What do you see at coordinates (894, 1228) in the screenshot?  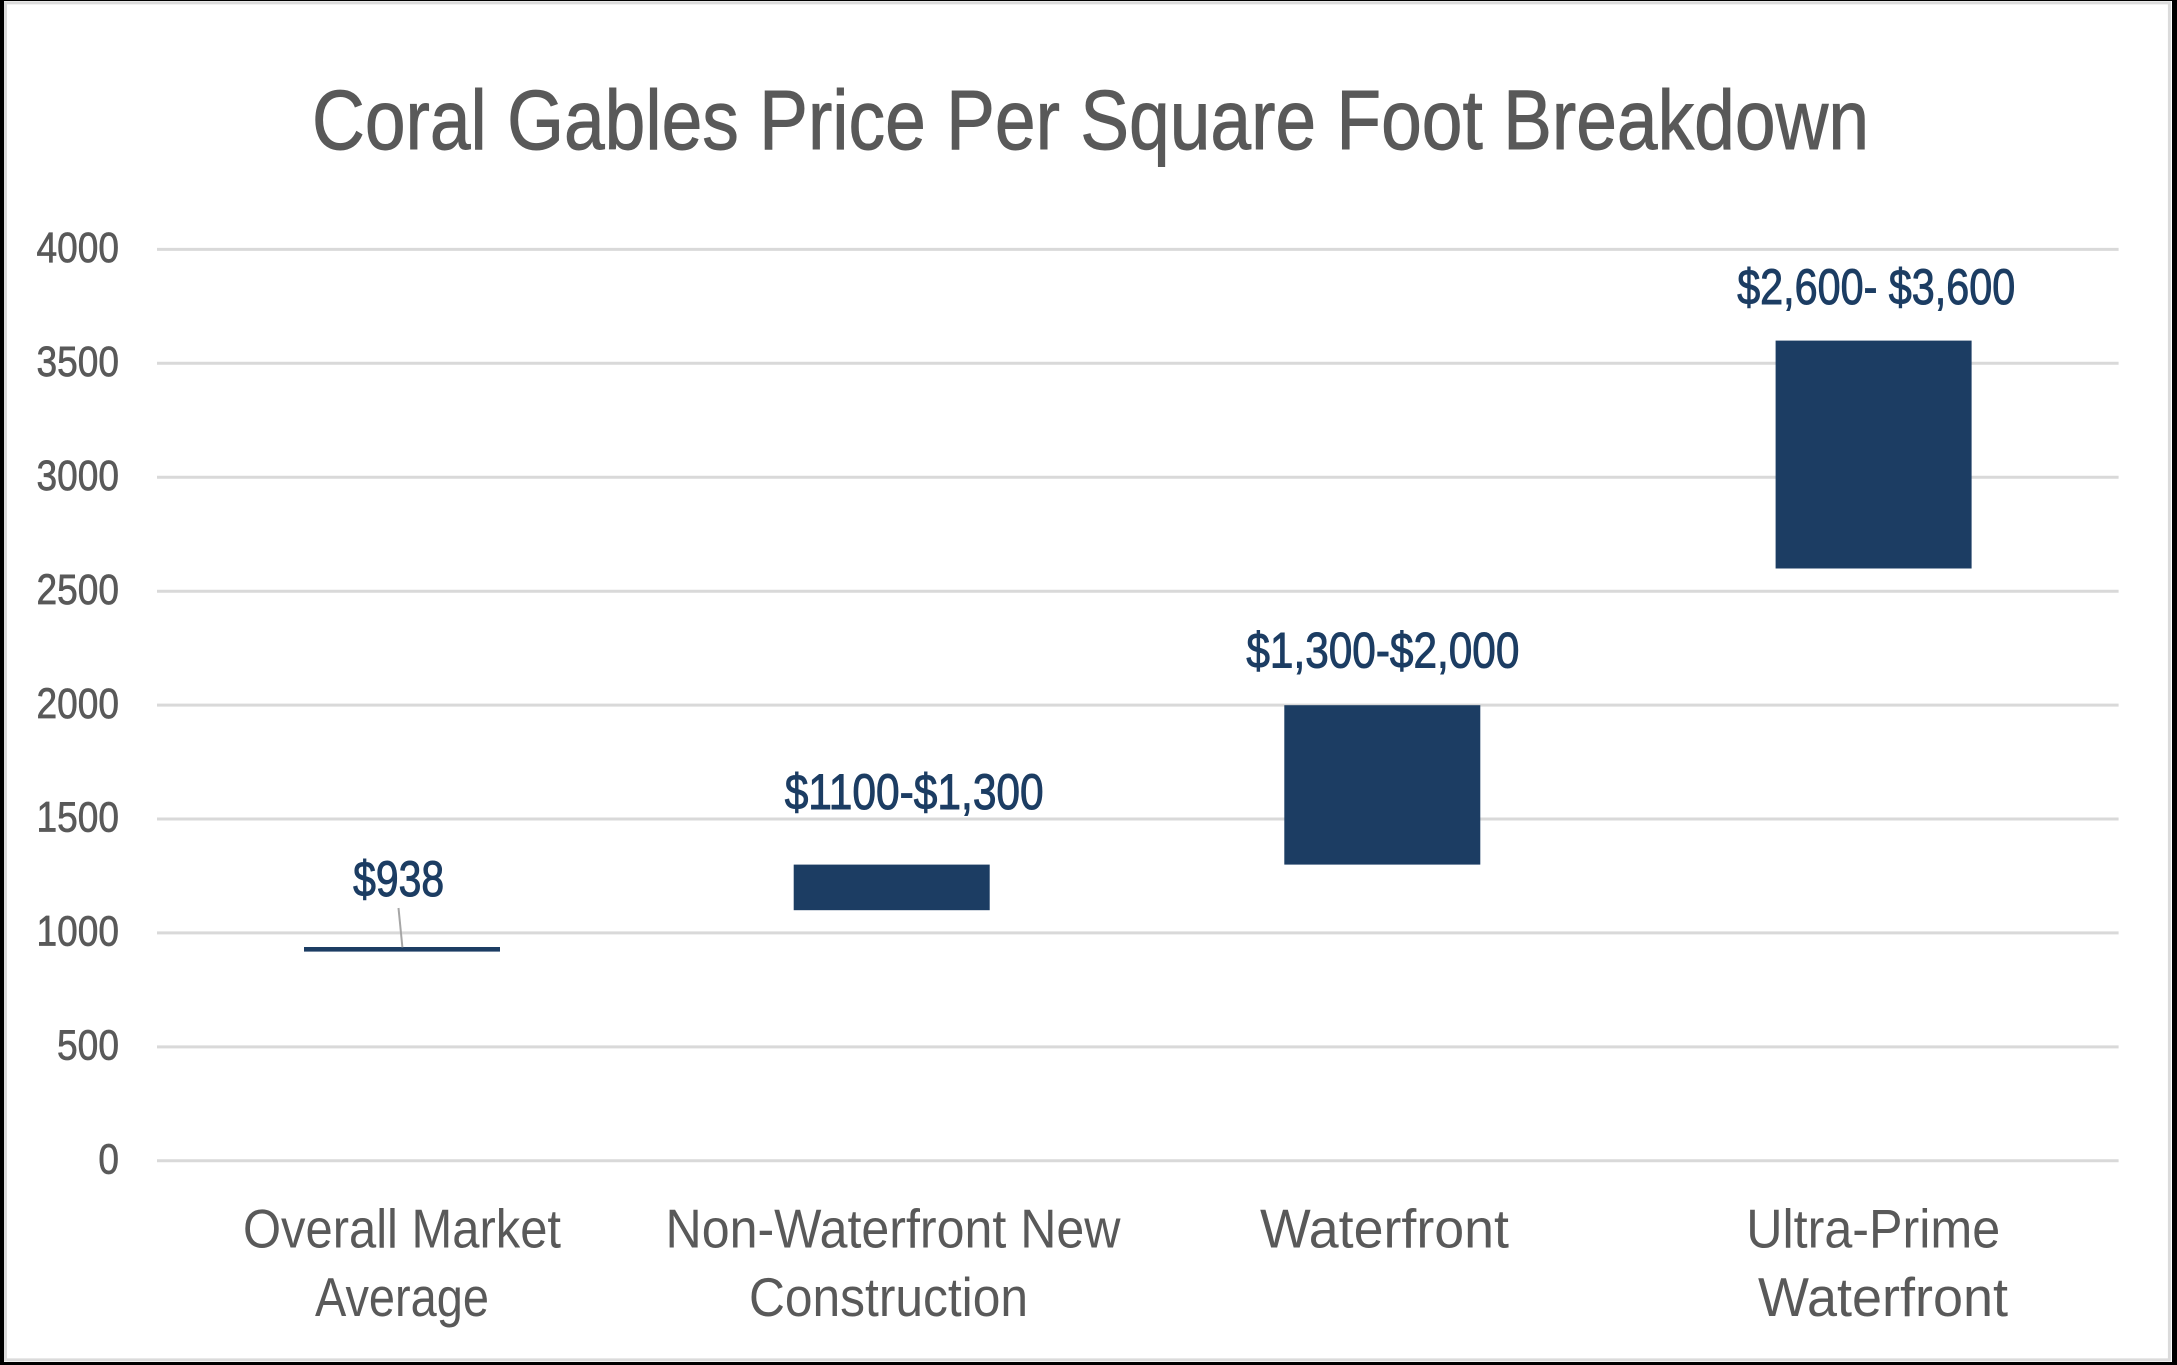 I see `svg-text: Non-Waterfront New` at bounding box center [894, 1228].